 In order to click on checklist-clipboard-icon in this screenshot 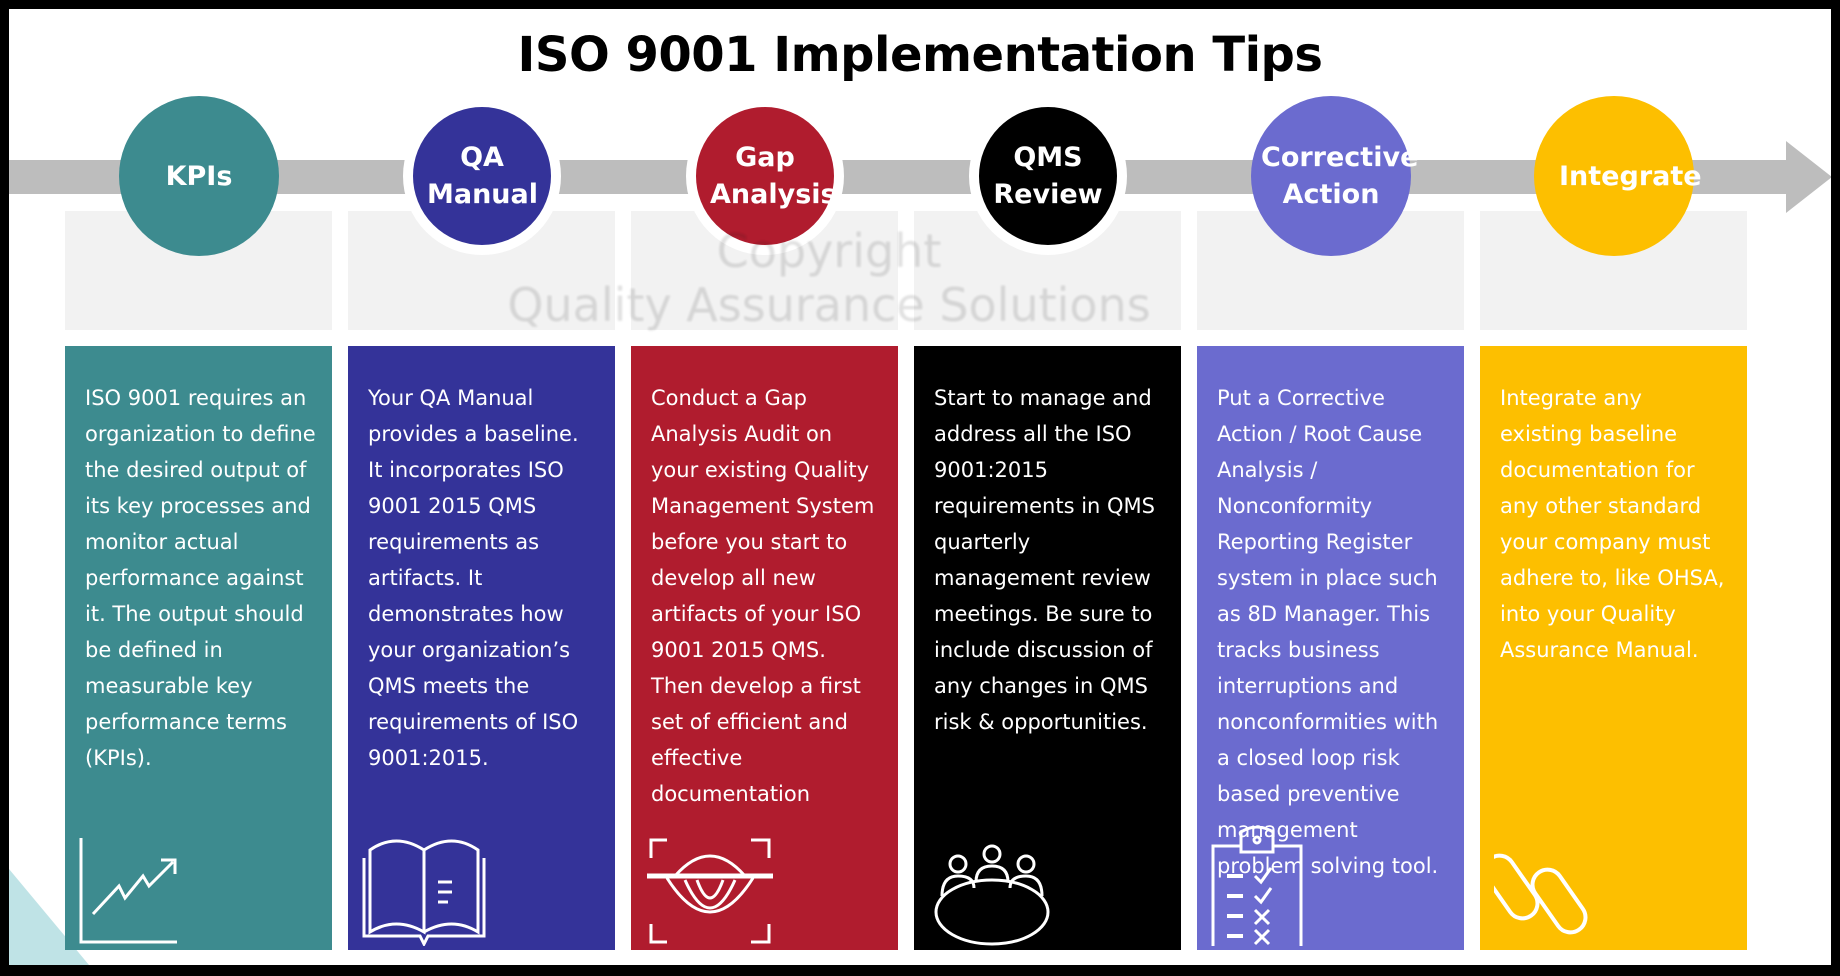, I will do `click(1261, 887)`.